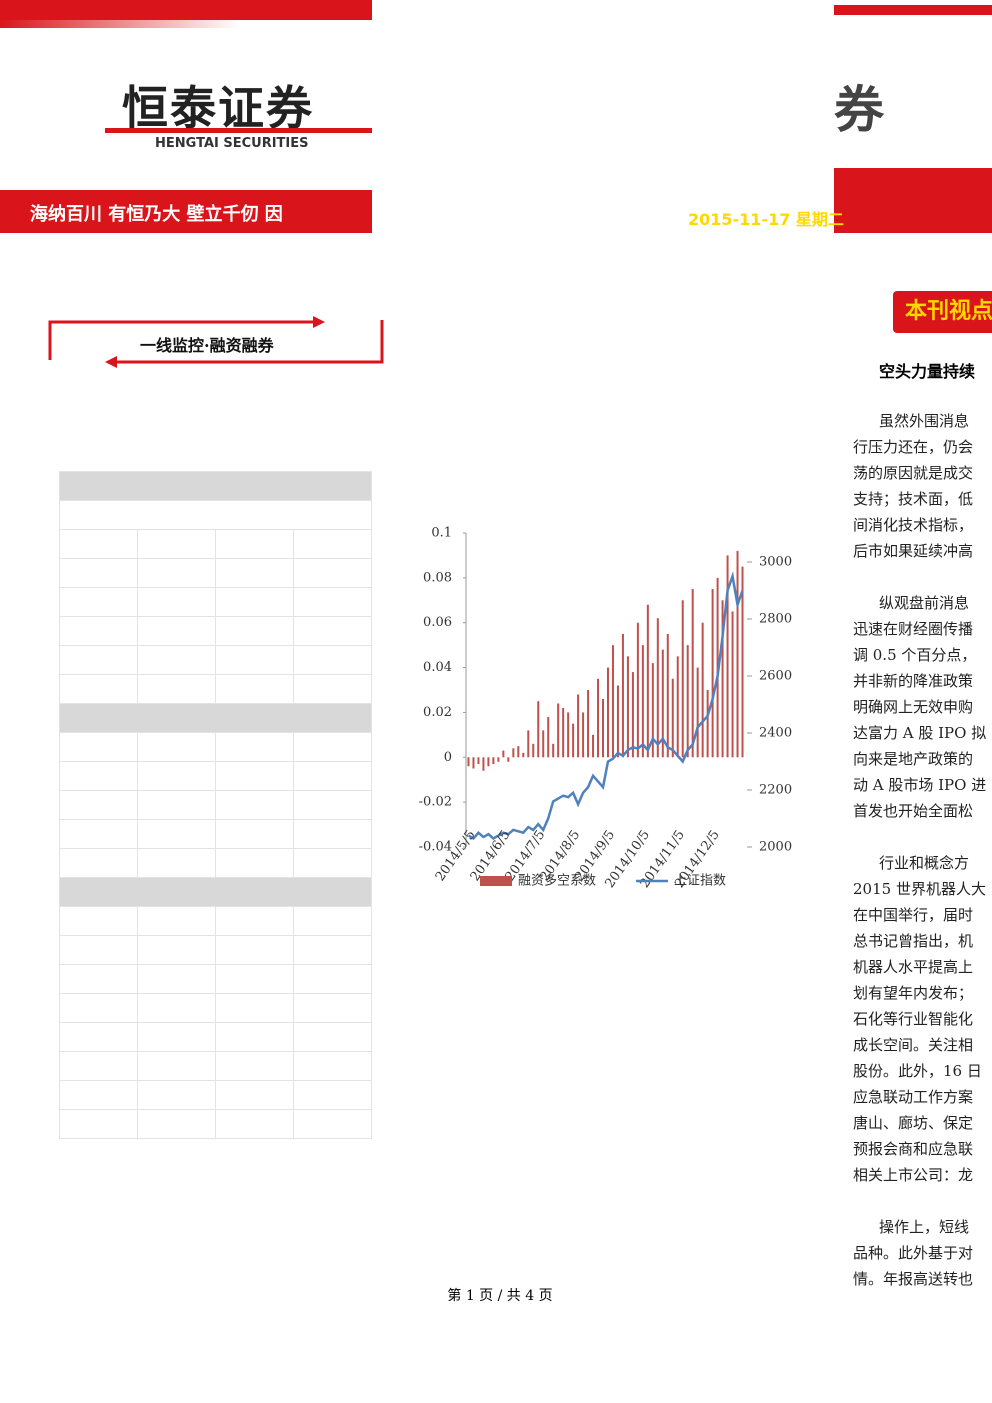 Image resolution: width=992 pixels, height=1403 pixels. What do you see at coordinates (441, 533) in the screenshot?
I see `y-tick-label: 0.1` at bounding box center [441, 533].